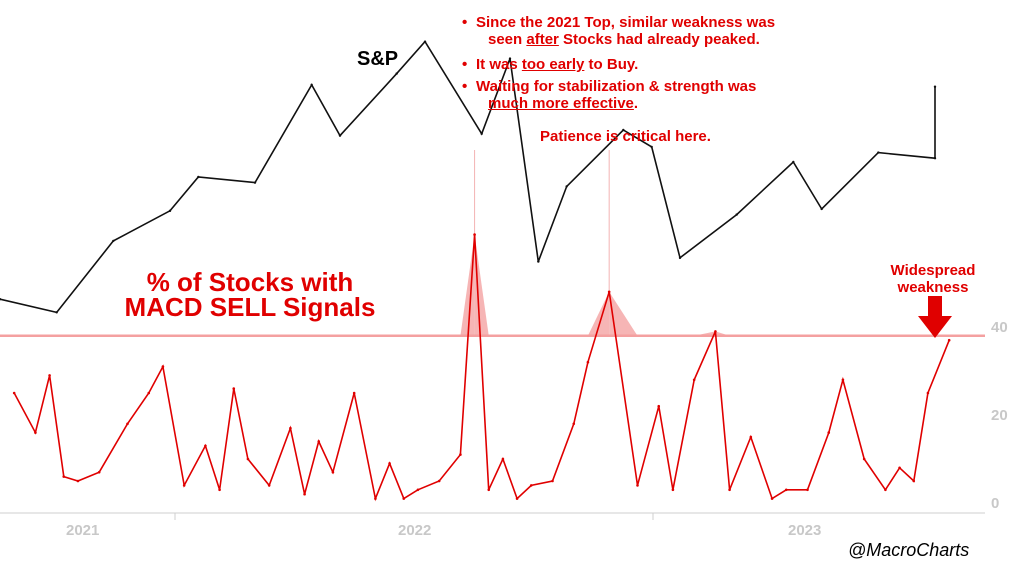 This screenshot has height=570, width=1024. What do you see at coordinates (999, 415) in the screenshot?
I see `y-tick-20: 20` at bounding box center [999, 415].